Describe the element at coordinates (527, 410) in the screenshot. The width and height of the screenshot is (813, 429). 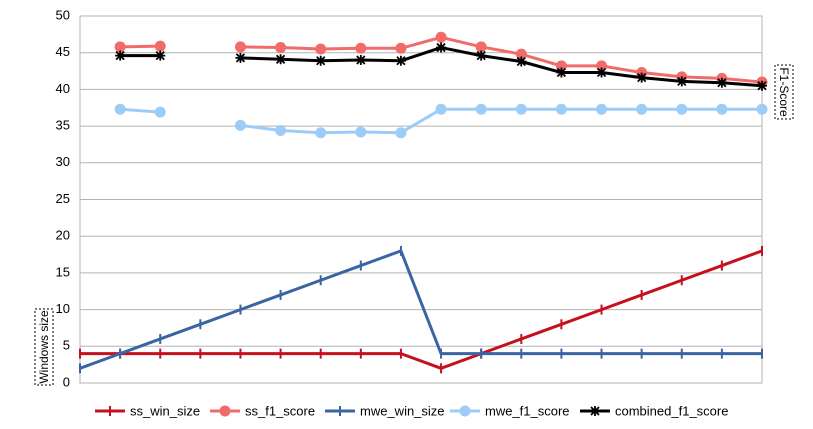
I see `legend-label: mwe_f1_score` at that location.